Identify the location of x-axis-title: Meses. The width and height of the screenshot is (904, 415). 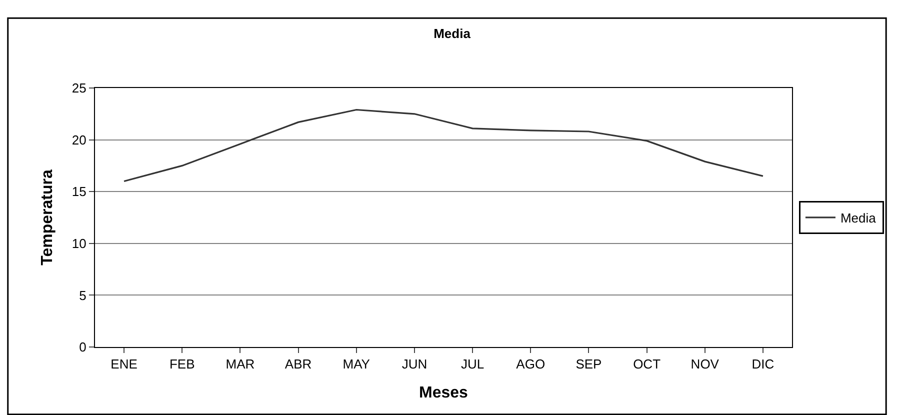
(443, 393).